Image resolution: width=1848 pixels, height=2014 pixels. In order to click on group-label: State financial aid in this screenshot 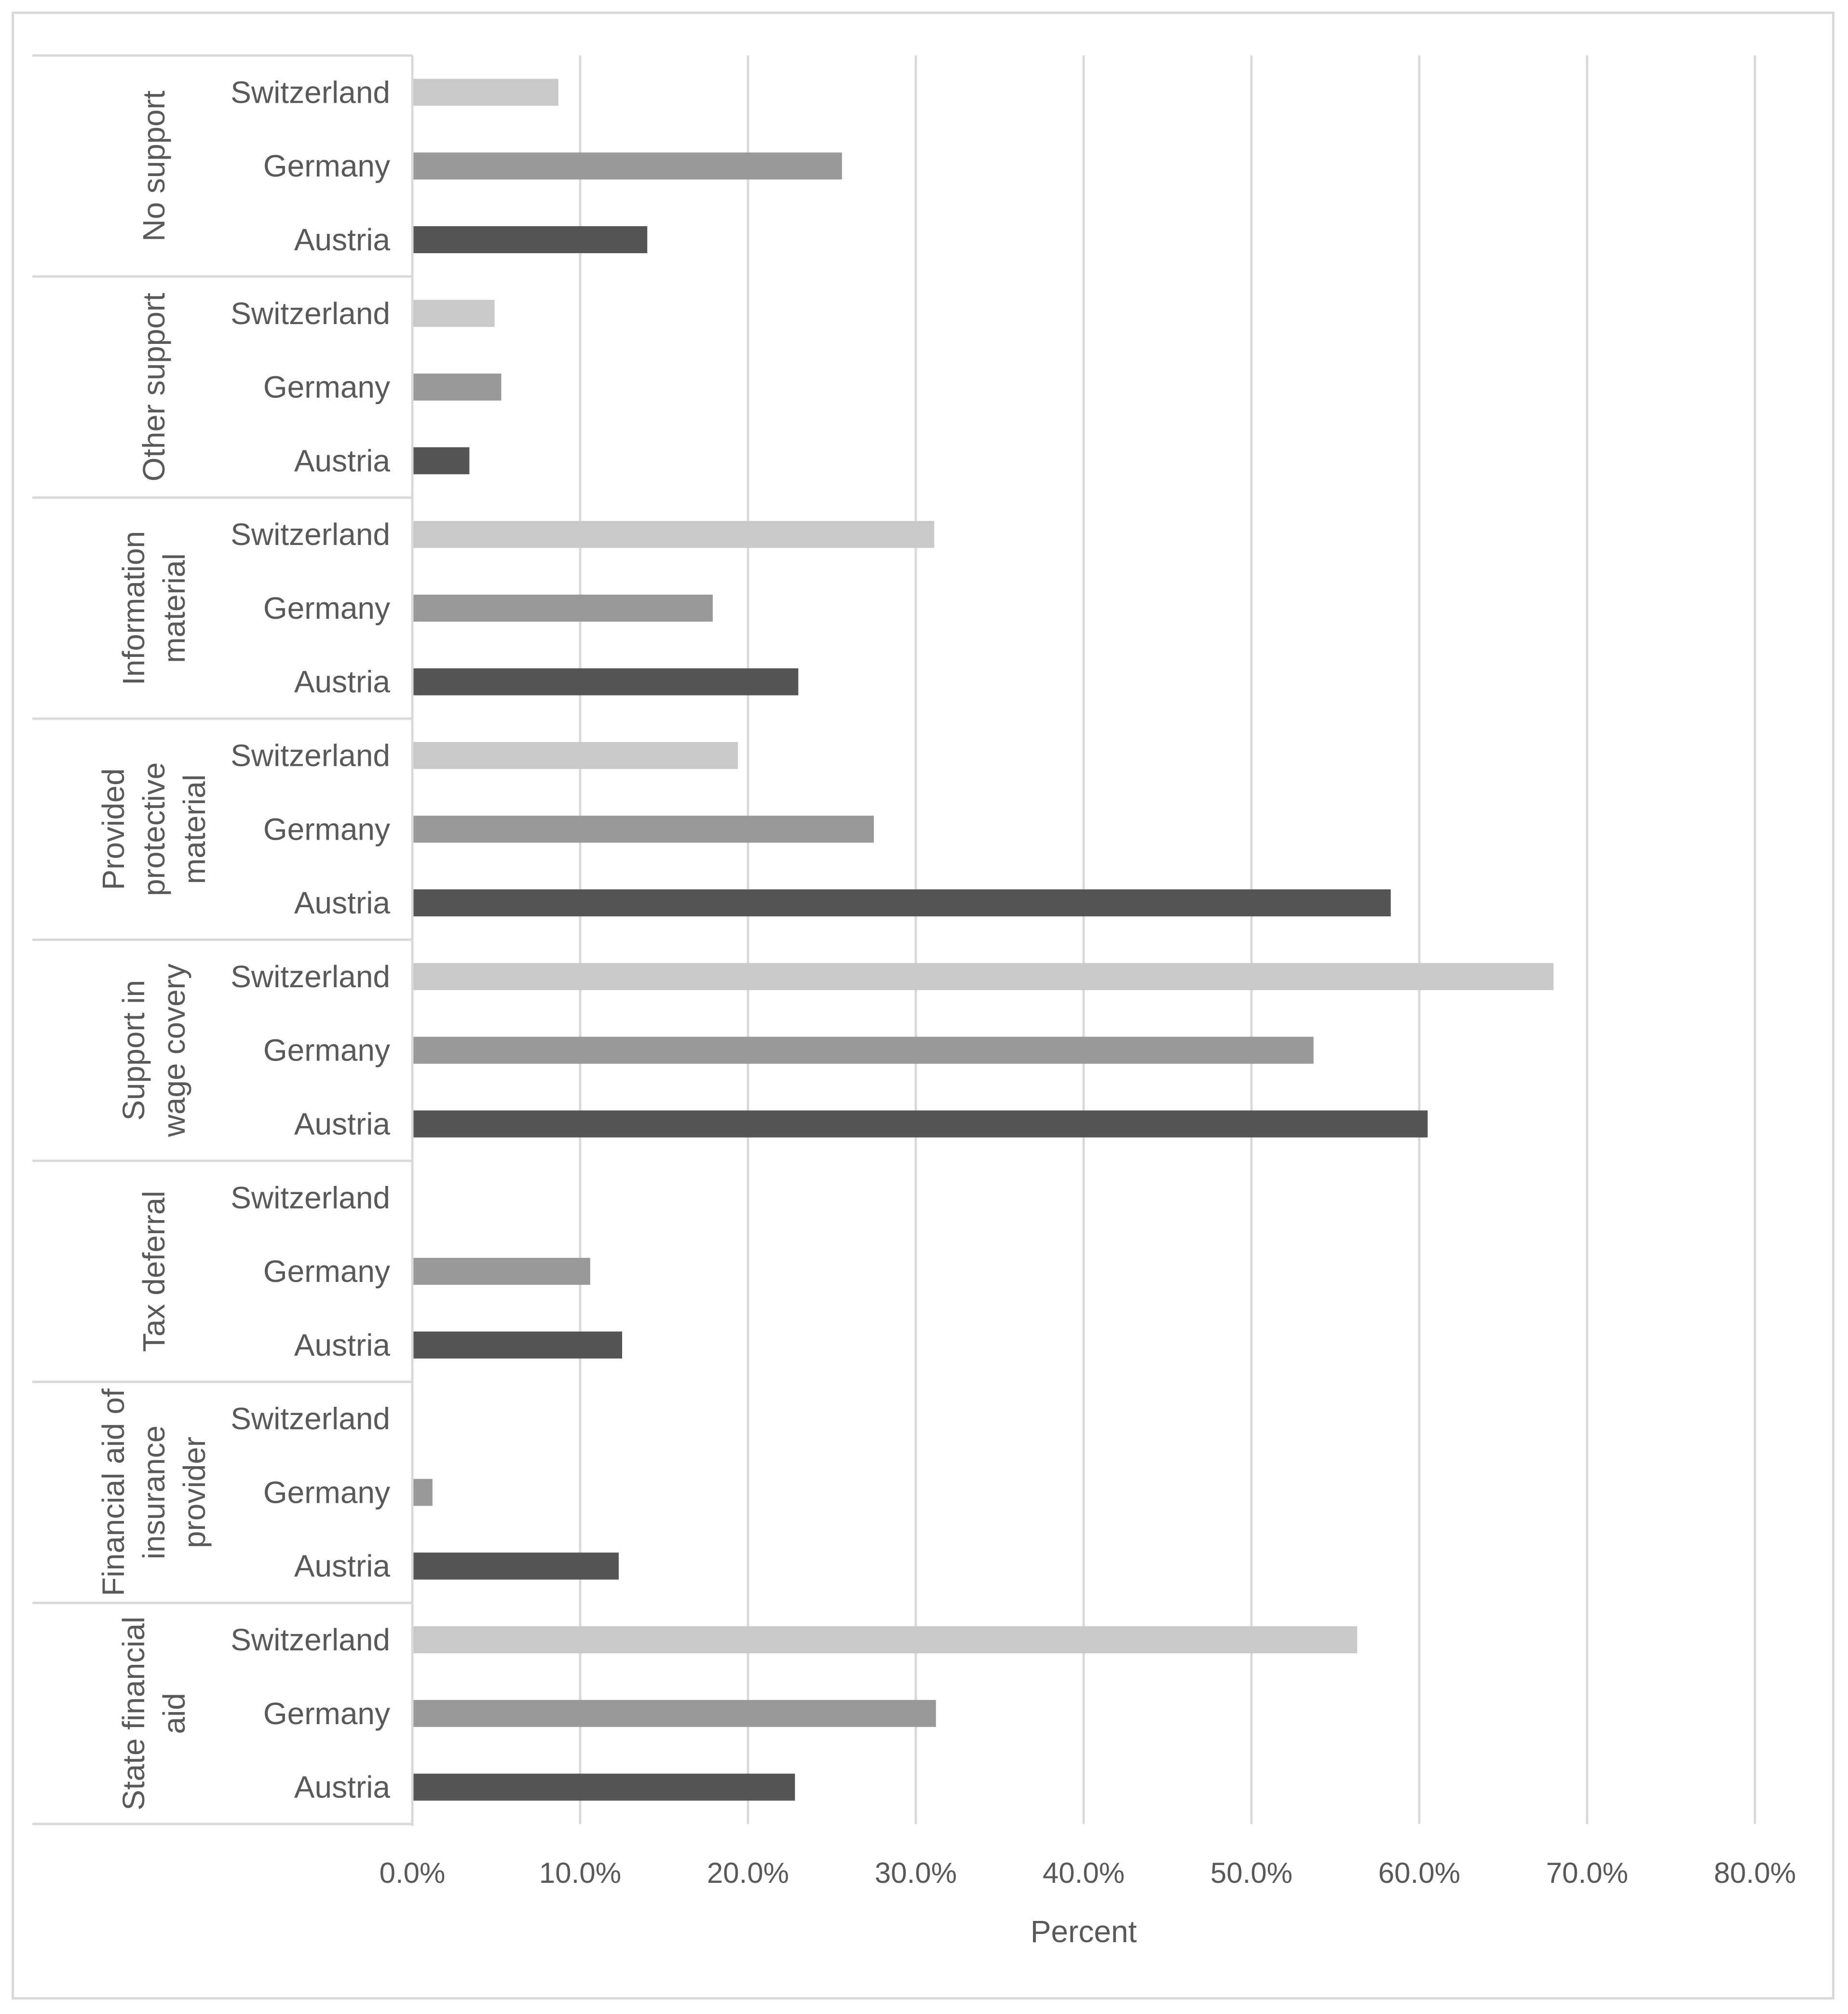, I will do `click(153, 1713)`.